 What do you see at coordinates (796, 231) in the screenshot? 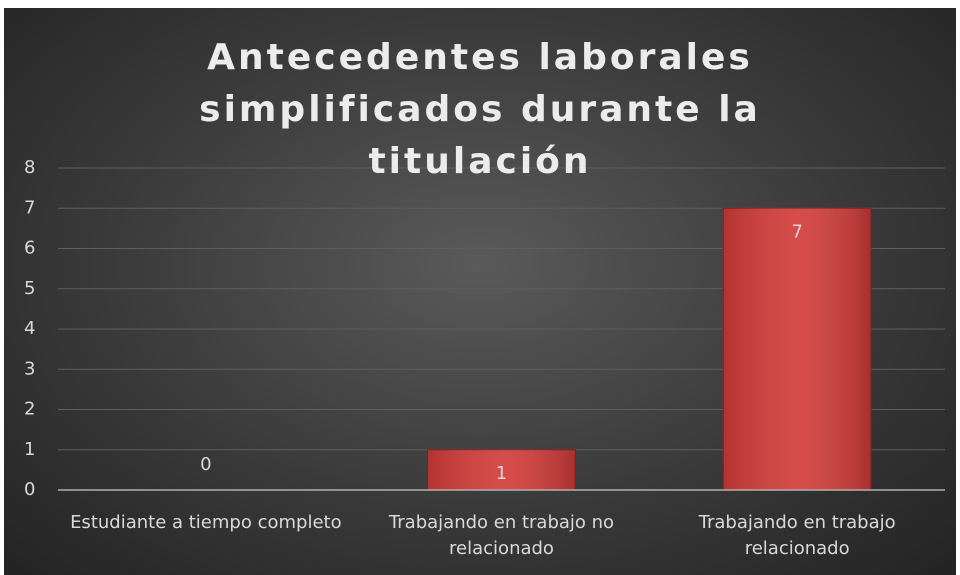
I see `value-label: 7` at bounding box center [796, 231].